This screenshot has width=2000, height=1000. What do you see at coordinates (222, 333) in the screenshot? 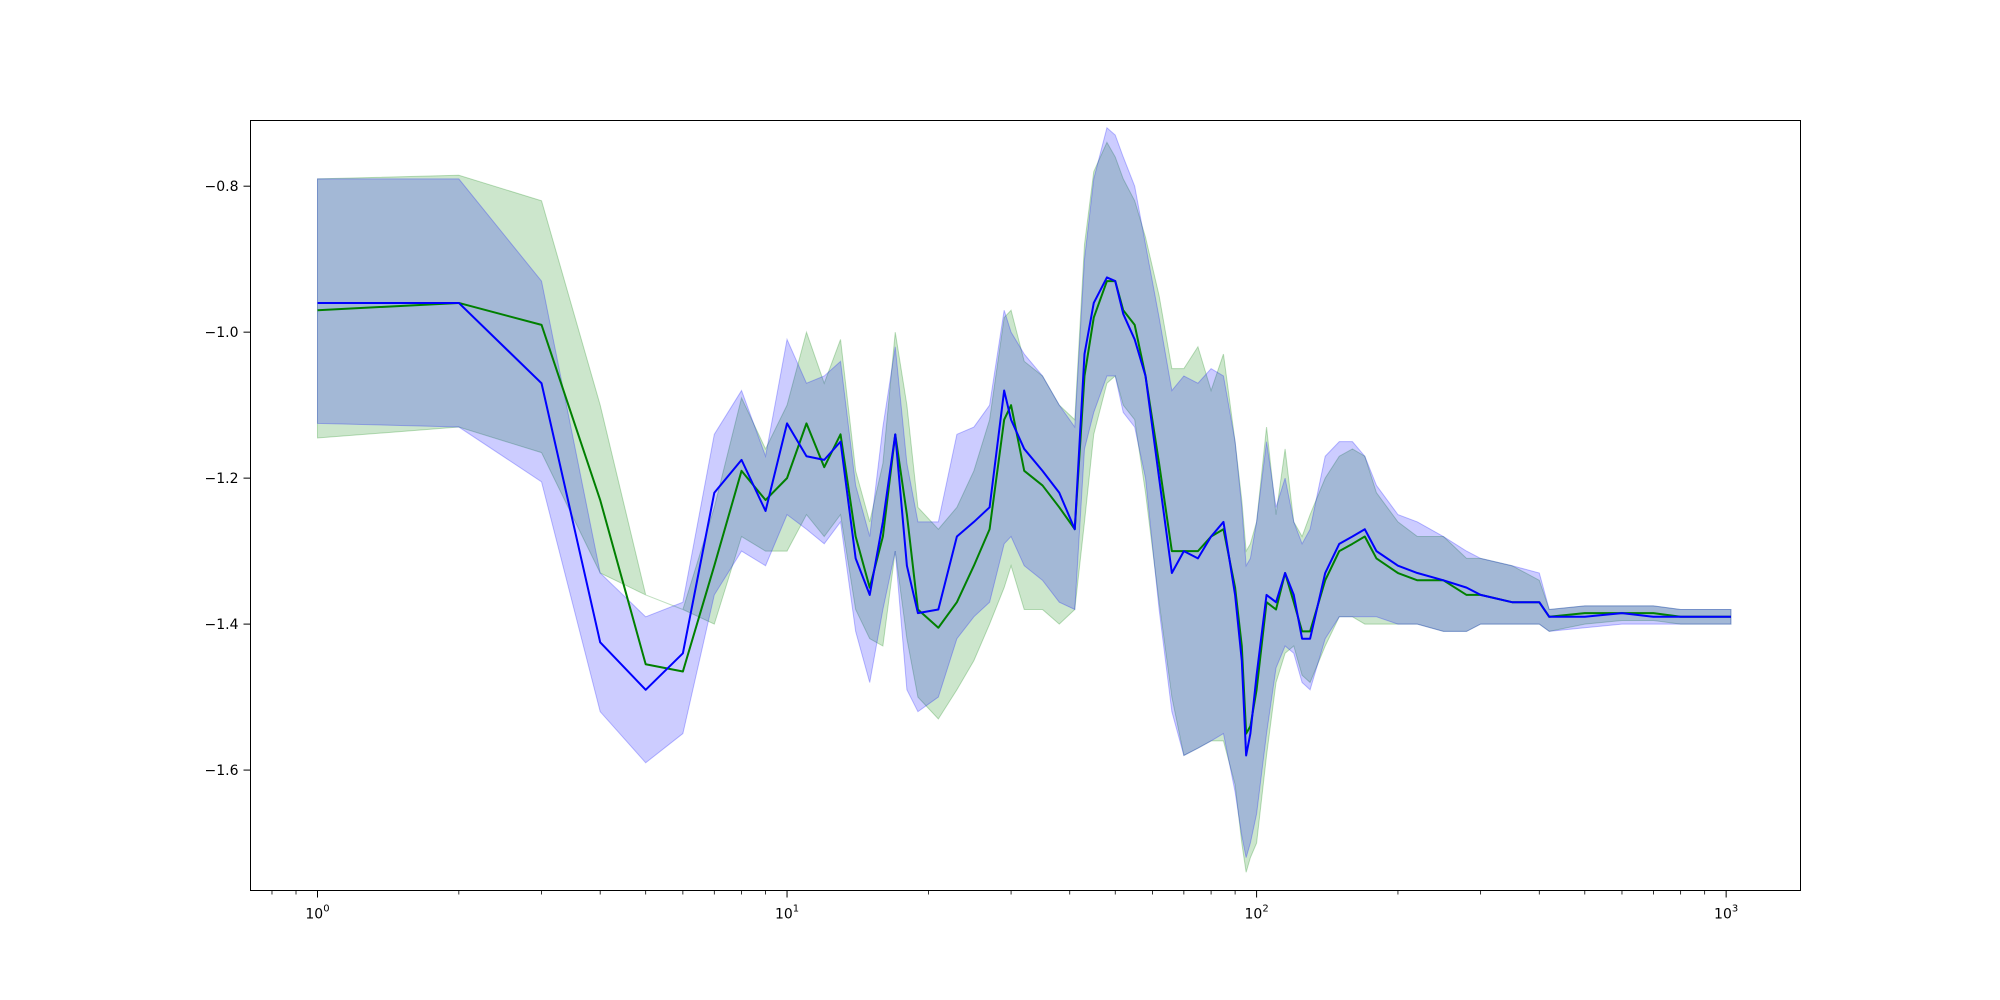
I see `y-tick-label: −1.0` at bounding box center [222, 333].